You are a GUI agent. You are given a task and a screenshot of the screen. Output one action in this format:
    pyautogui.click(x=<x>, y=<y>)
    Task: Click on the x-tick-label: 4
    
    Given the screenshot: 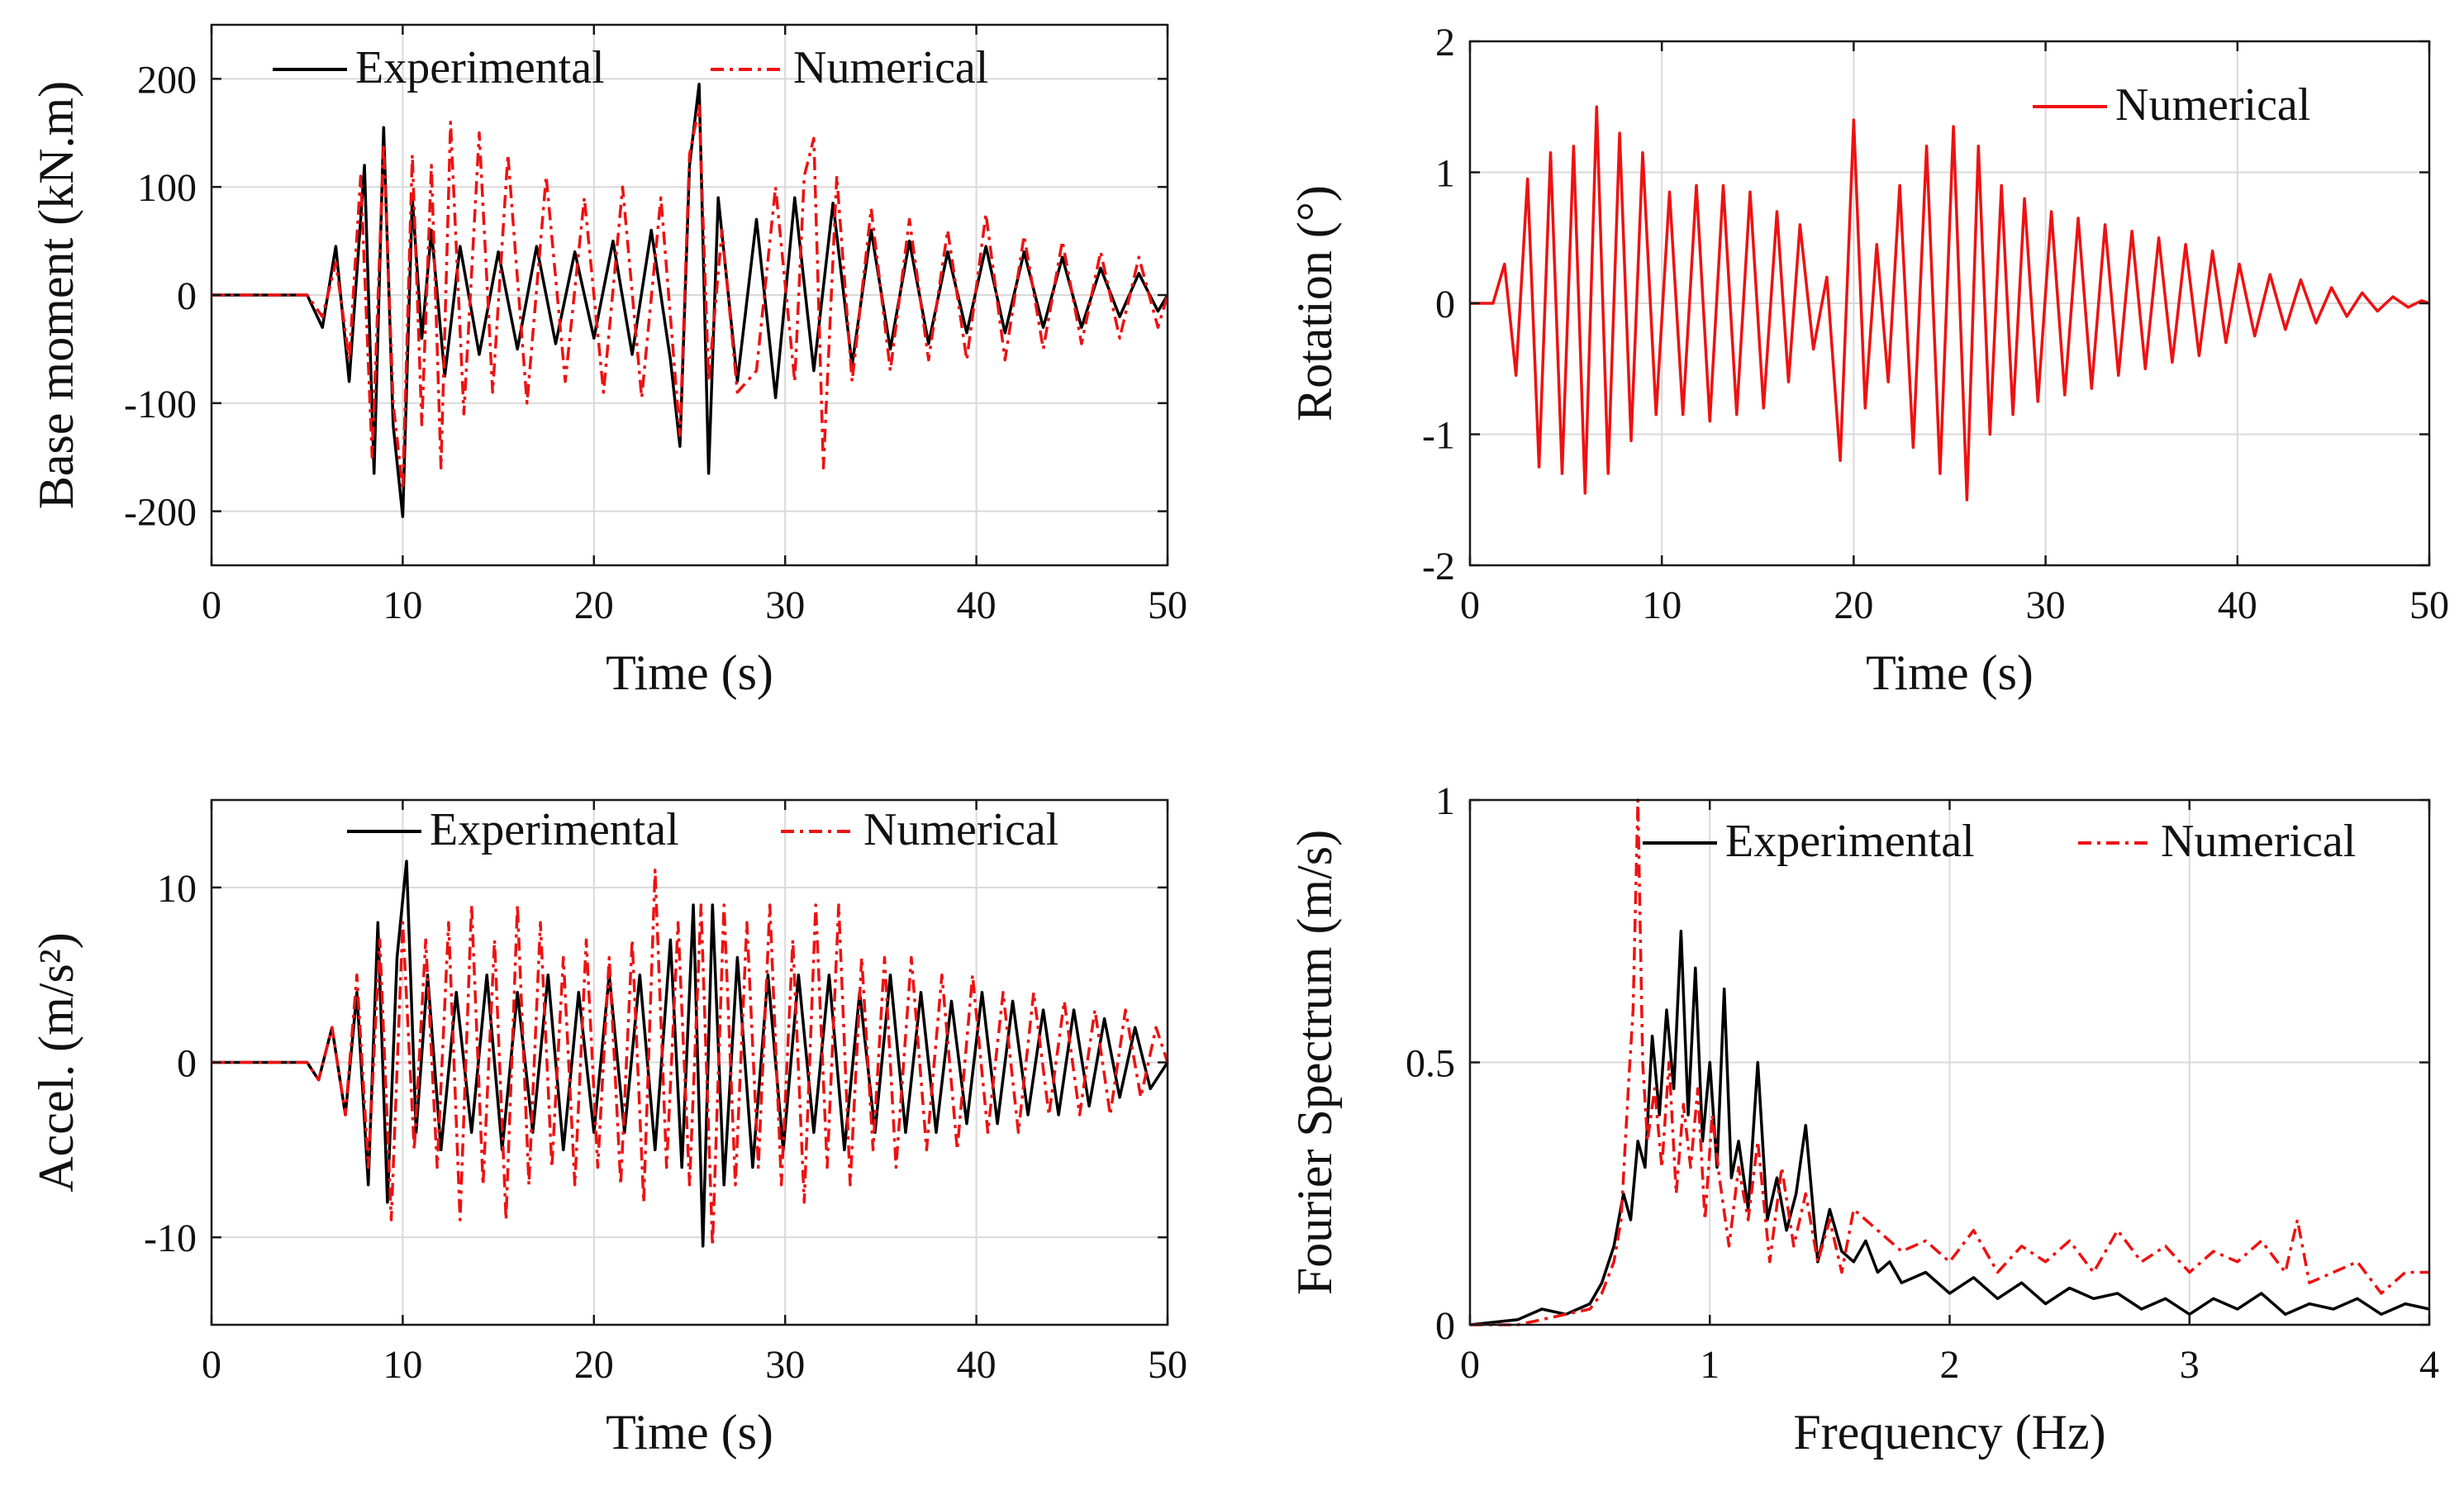 What is the action you would take?
    pyautogui.click(x=2429, y=1365)
    